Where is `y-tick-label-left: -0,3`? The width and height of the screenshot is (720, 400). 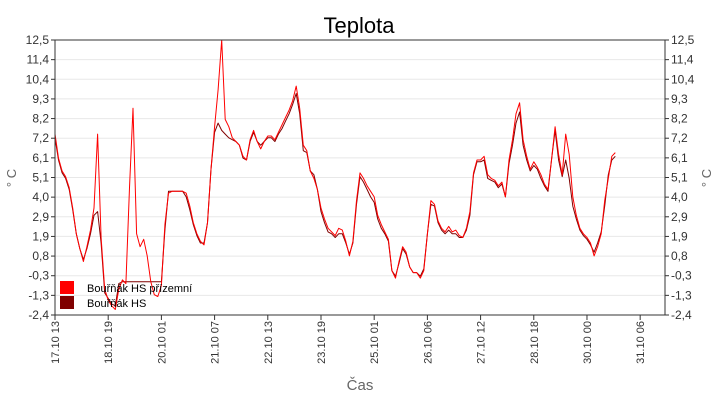
y-tick-label-left: -0,3 is located at coordinates (38, 276).